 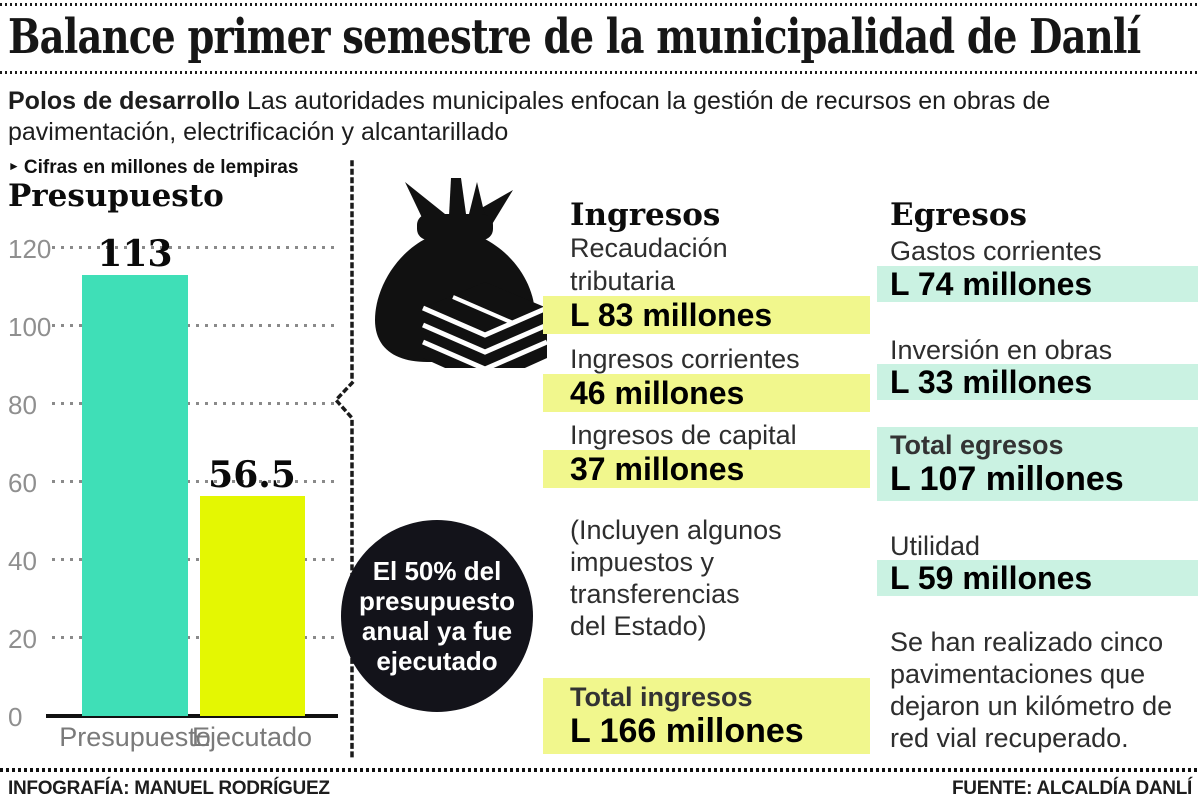 What do you see at coordinates (706, 716) in the screenshot?
I see `ingresos-total: Total ingresos L 166 millones` at bounding box center [706, 716].